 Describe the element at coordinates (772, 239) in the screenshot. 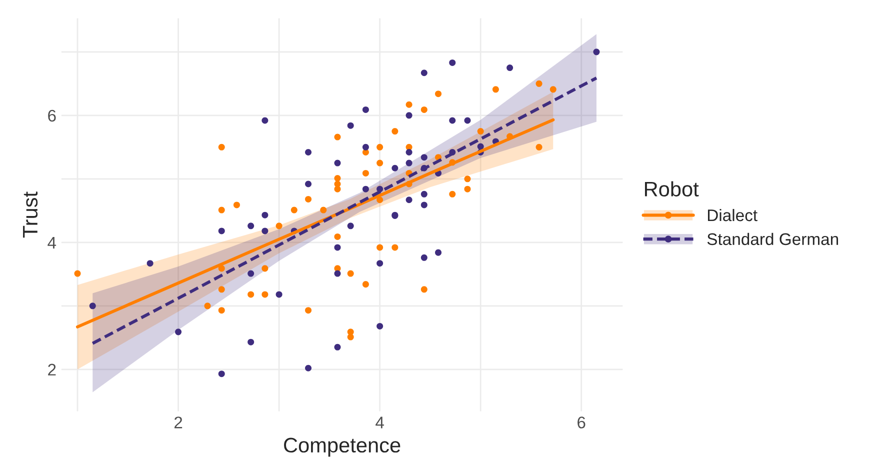

I see `legend-label: Standard German` at that location.